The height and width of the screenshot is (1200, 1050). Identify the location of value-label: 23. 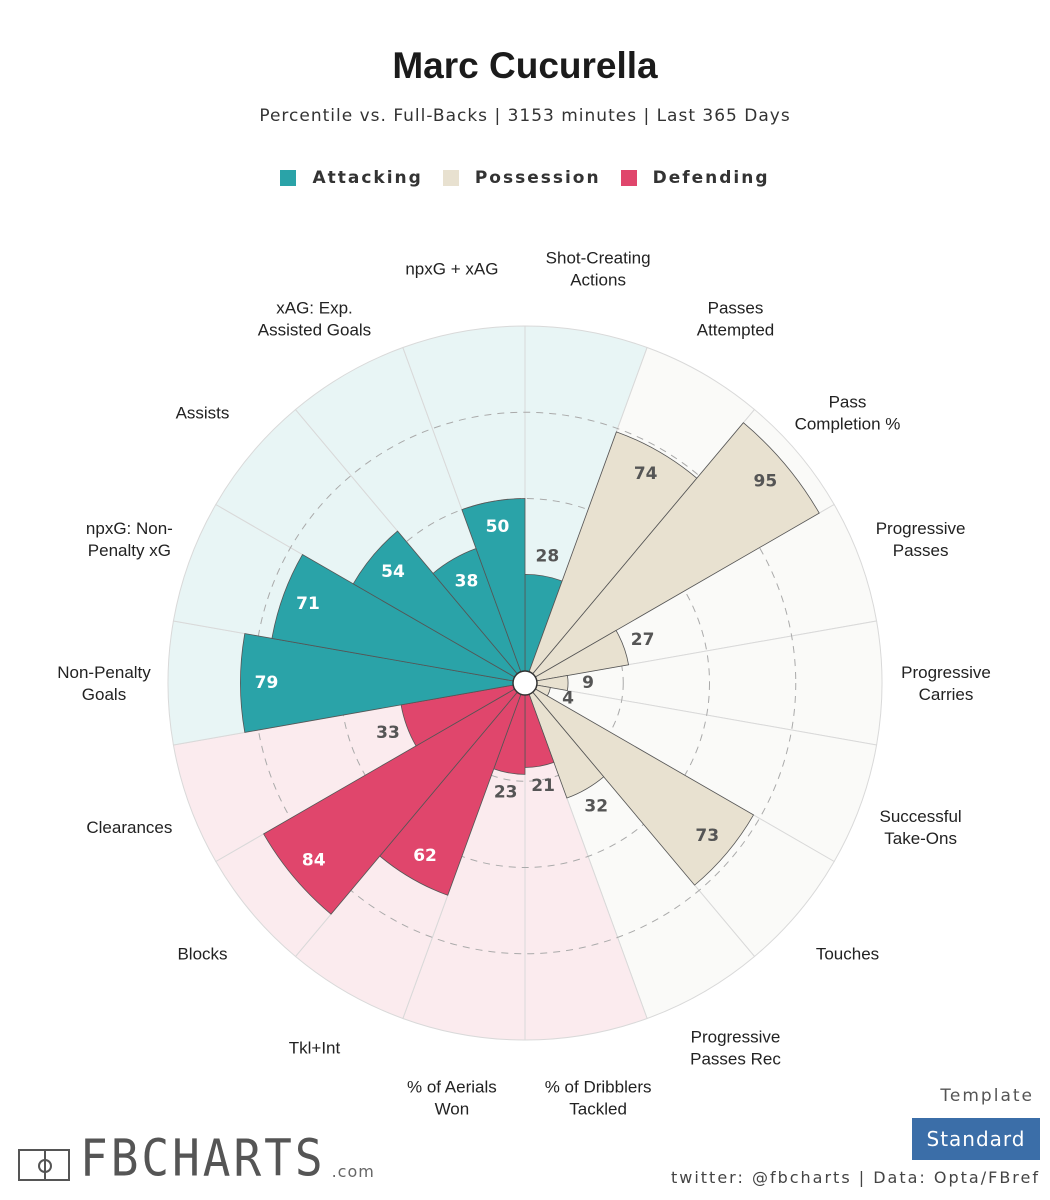
(506, 793).